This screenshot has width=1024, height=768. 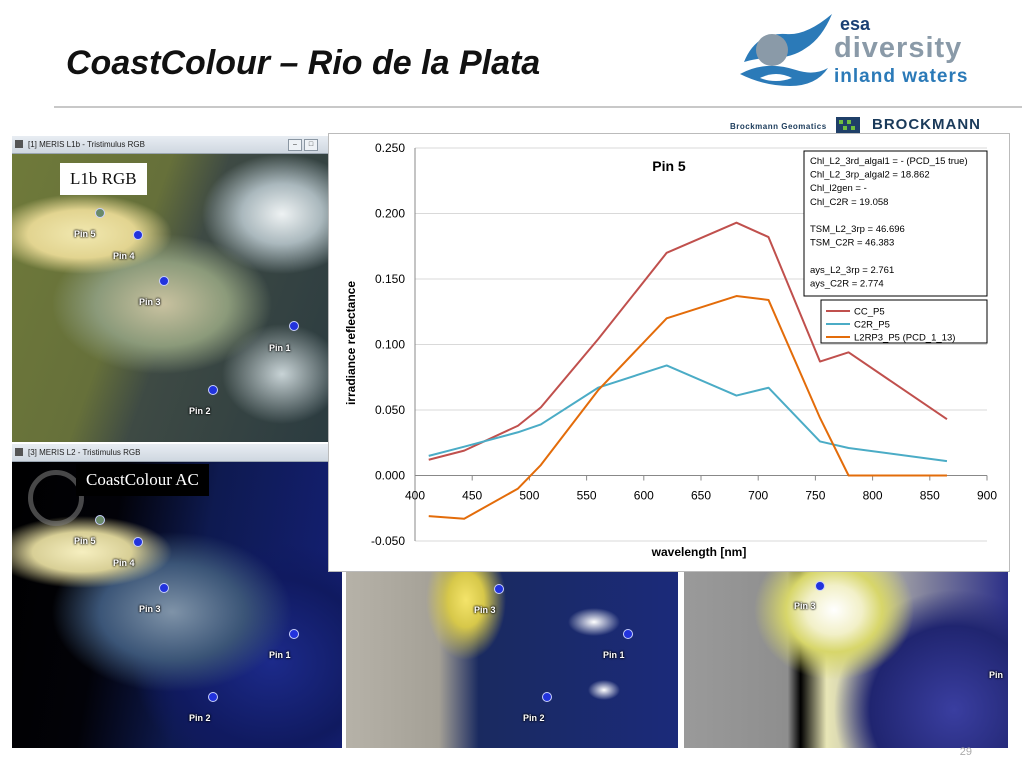 I want to click on partner-left-text: Brockmann Geomatics, so click(x=778, y=126).